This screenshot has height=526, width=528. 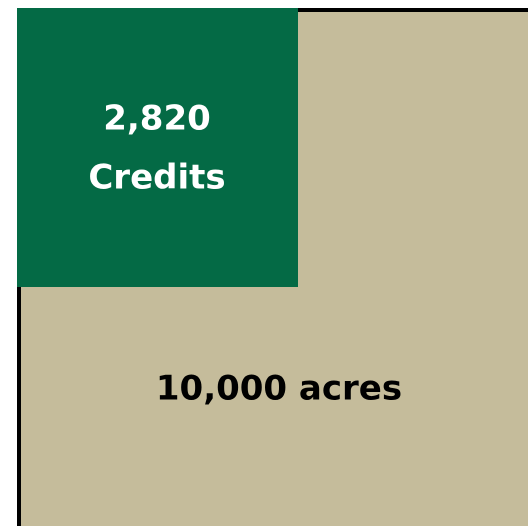 What do you see at coordinates (279, 389) in the screenshot?
I see `outer-label: 10,000 acres` at bounding box center [279, 389].